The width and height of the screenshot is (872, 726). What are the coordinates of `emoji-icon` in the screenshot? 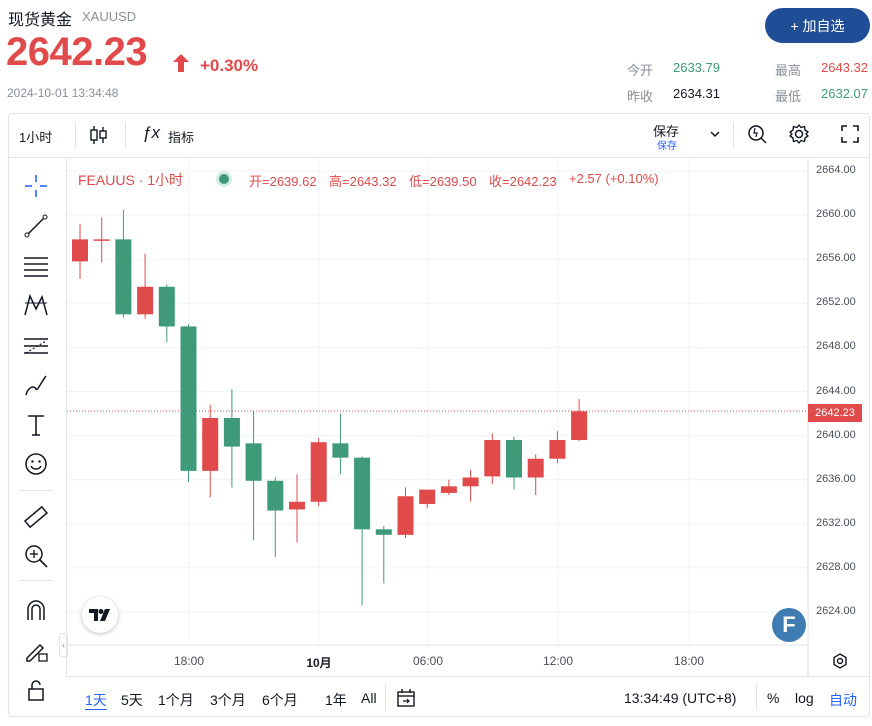 It's located at (36, 464).